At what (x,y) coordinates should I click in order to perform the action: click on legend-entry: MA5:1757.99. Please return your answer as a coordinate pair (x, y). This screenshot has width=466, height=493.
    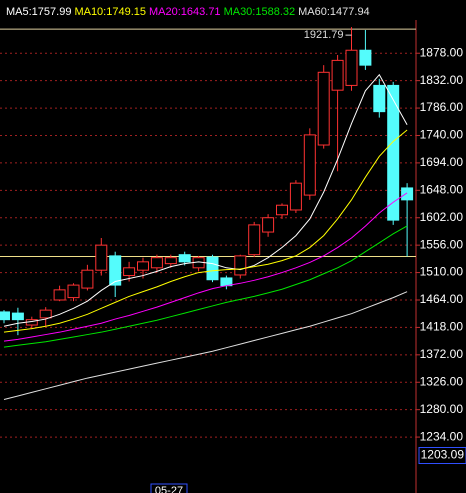
    Looking at the image, I should click on (38, 12).